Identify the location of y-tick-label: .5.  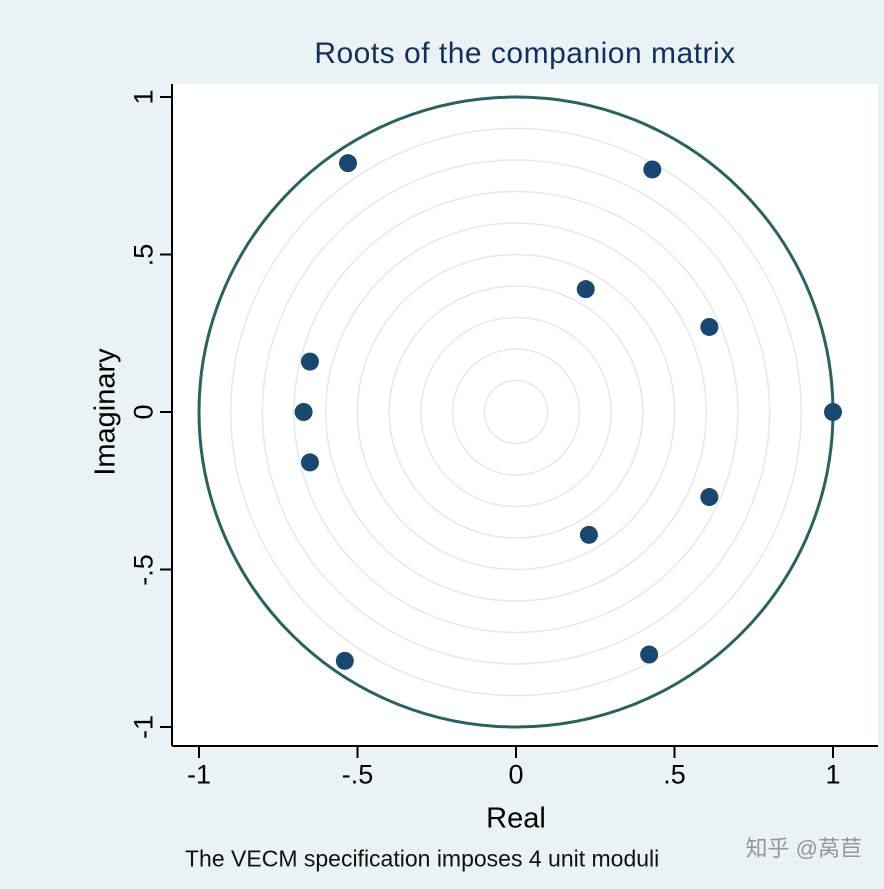
(143, 254).